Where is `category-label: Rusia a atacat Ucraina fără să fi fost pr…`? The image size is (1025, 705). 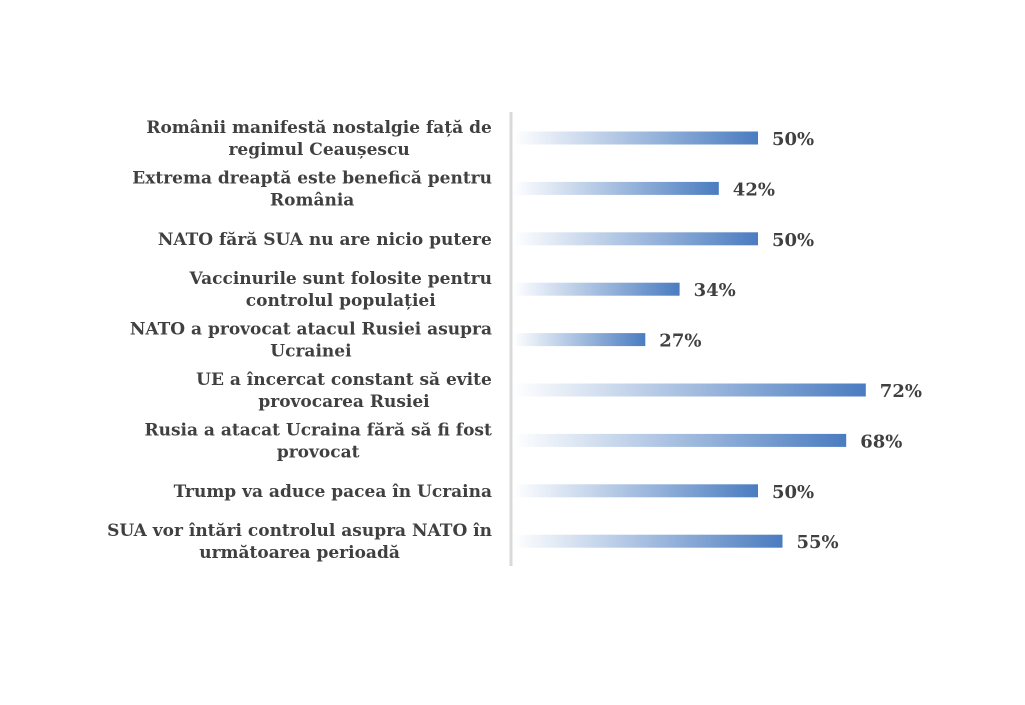
category-label: Rusia a atacat Ucraina fără să fi fost pr… is located at coordinates (318, 441).